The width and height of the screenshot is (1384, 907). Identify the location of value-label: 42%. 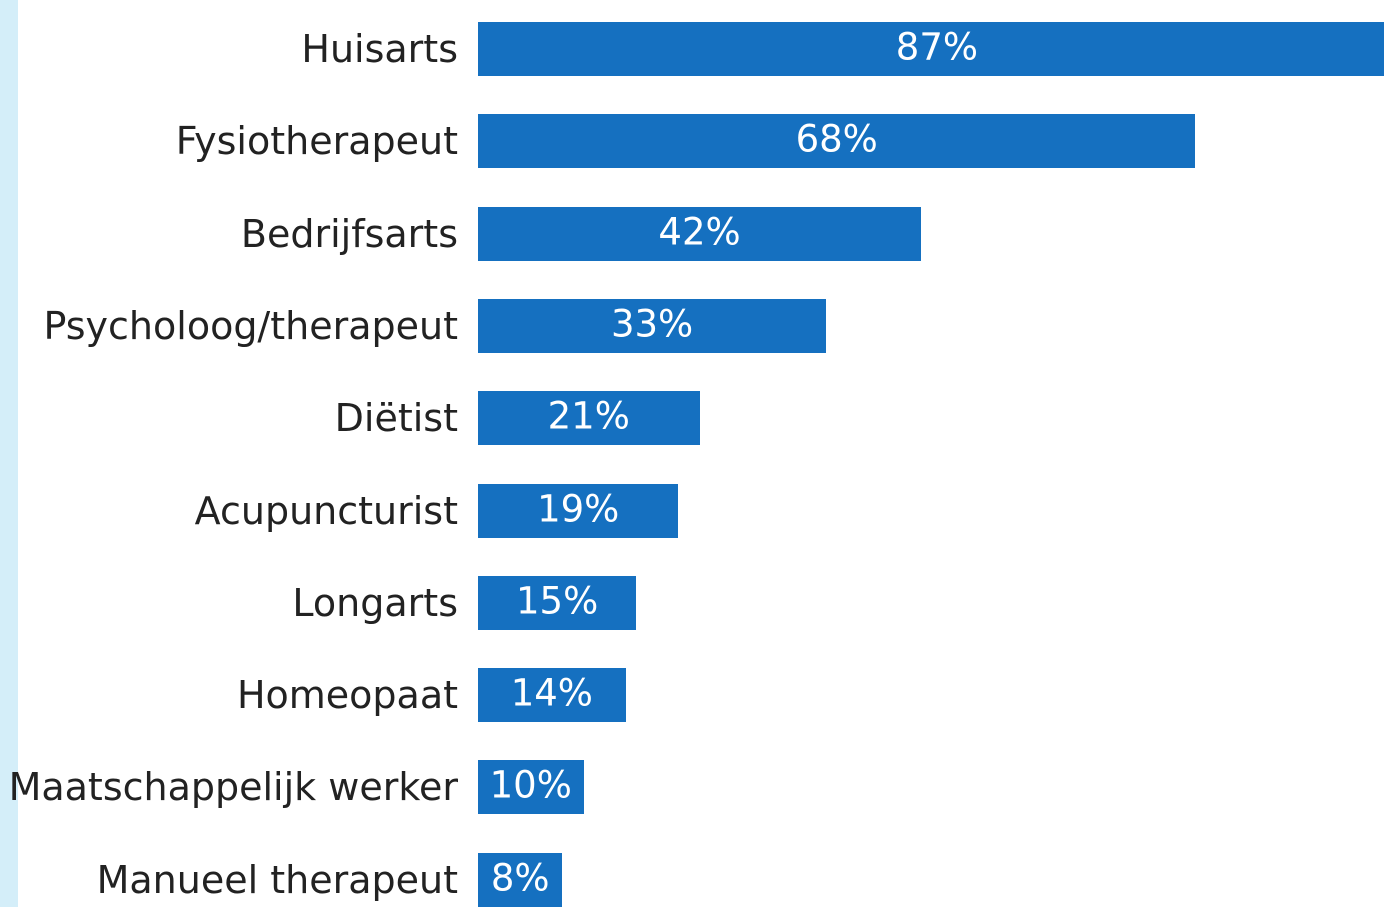
(699, 232).